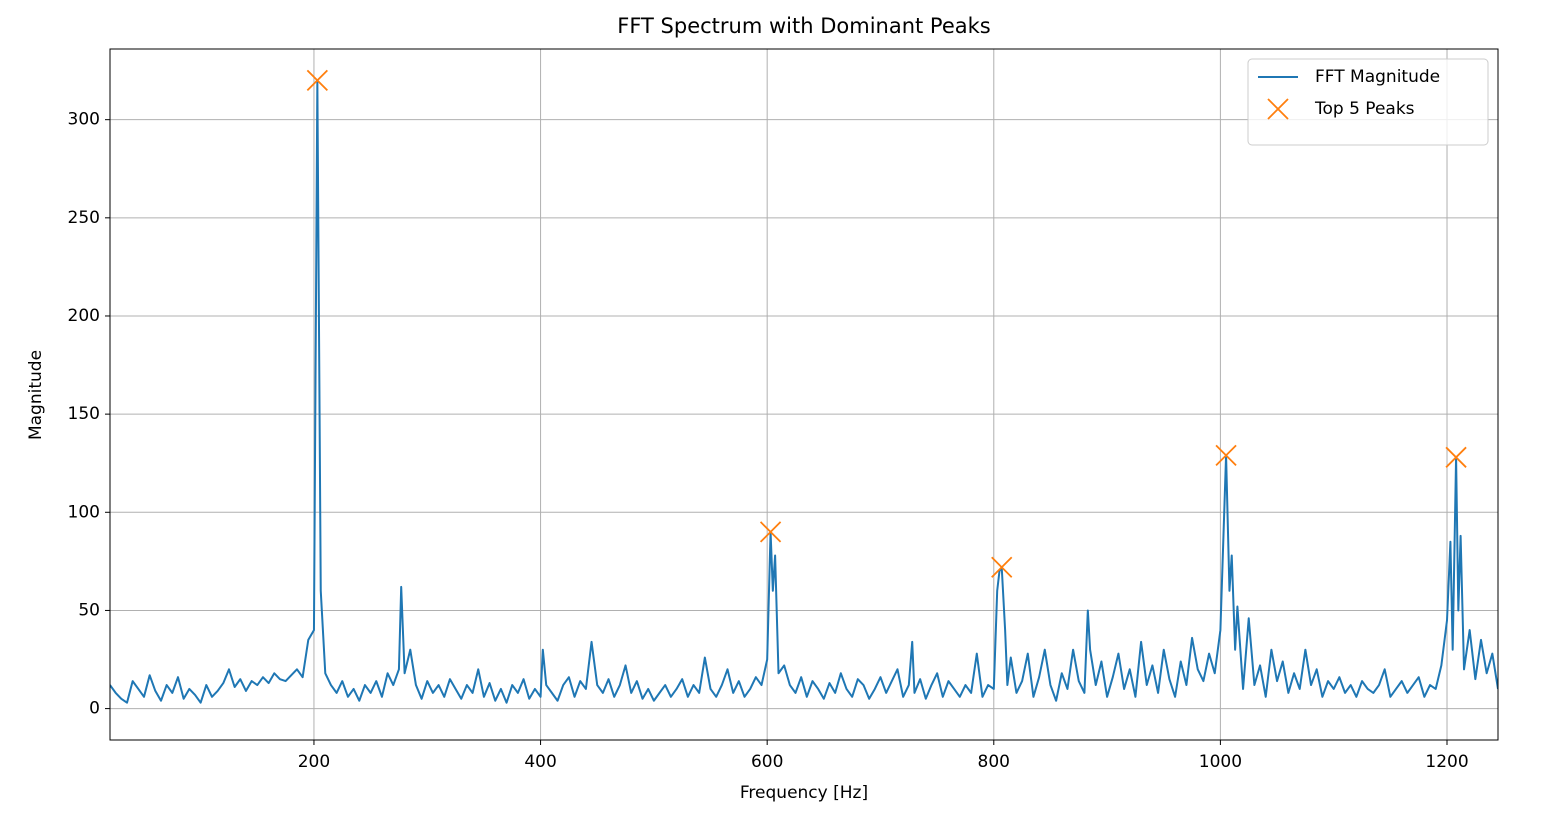  I want to click on chart-title: FFT Spectrum with Dominant Peaks, so click(803, 26).